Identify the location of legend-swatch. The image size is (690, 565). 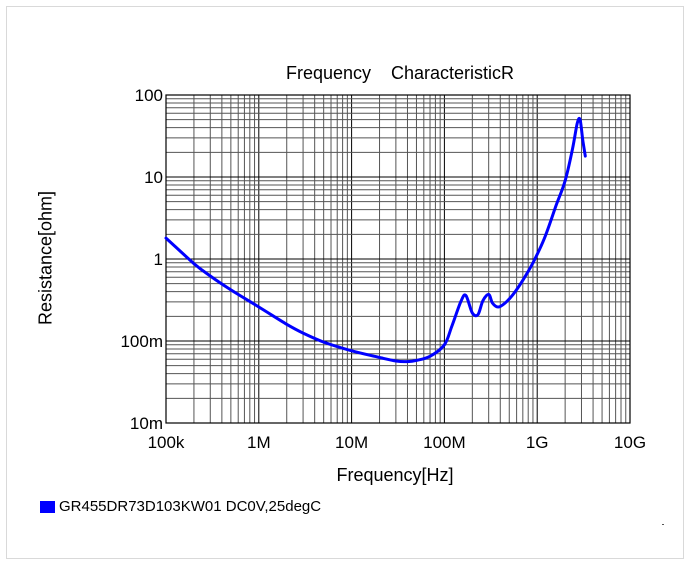
(47, 506).